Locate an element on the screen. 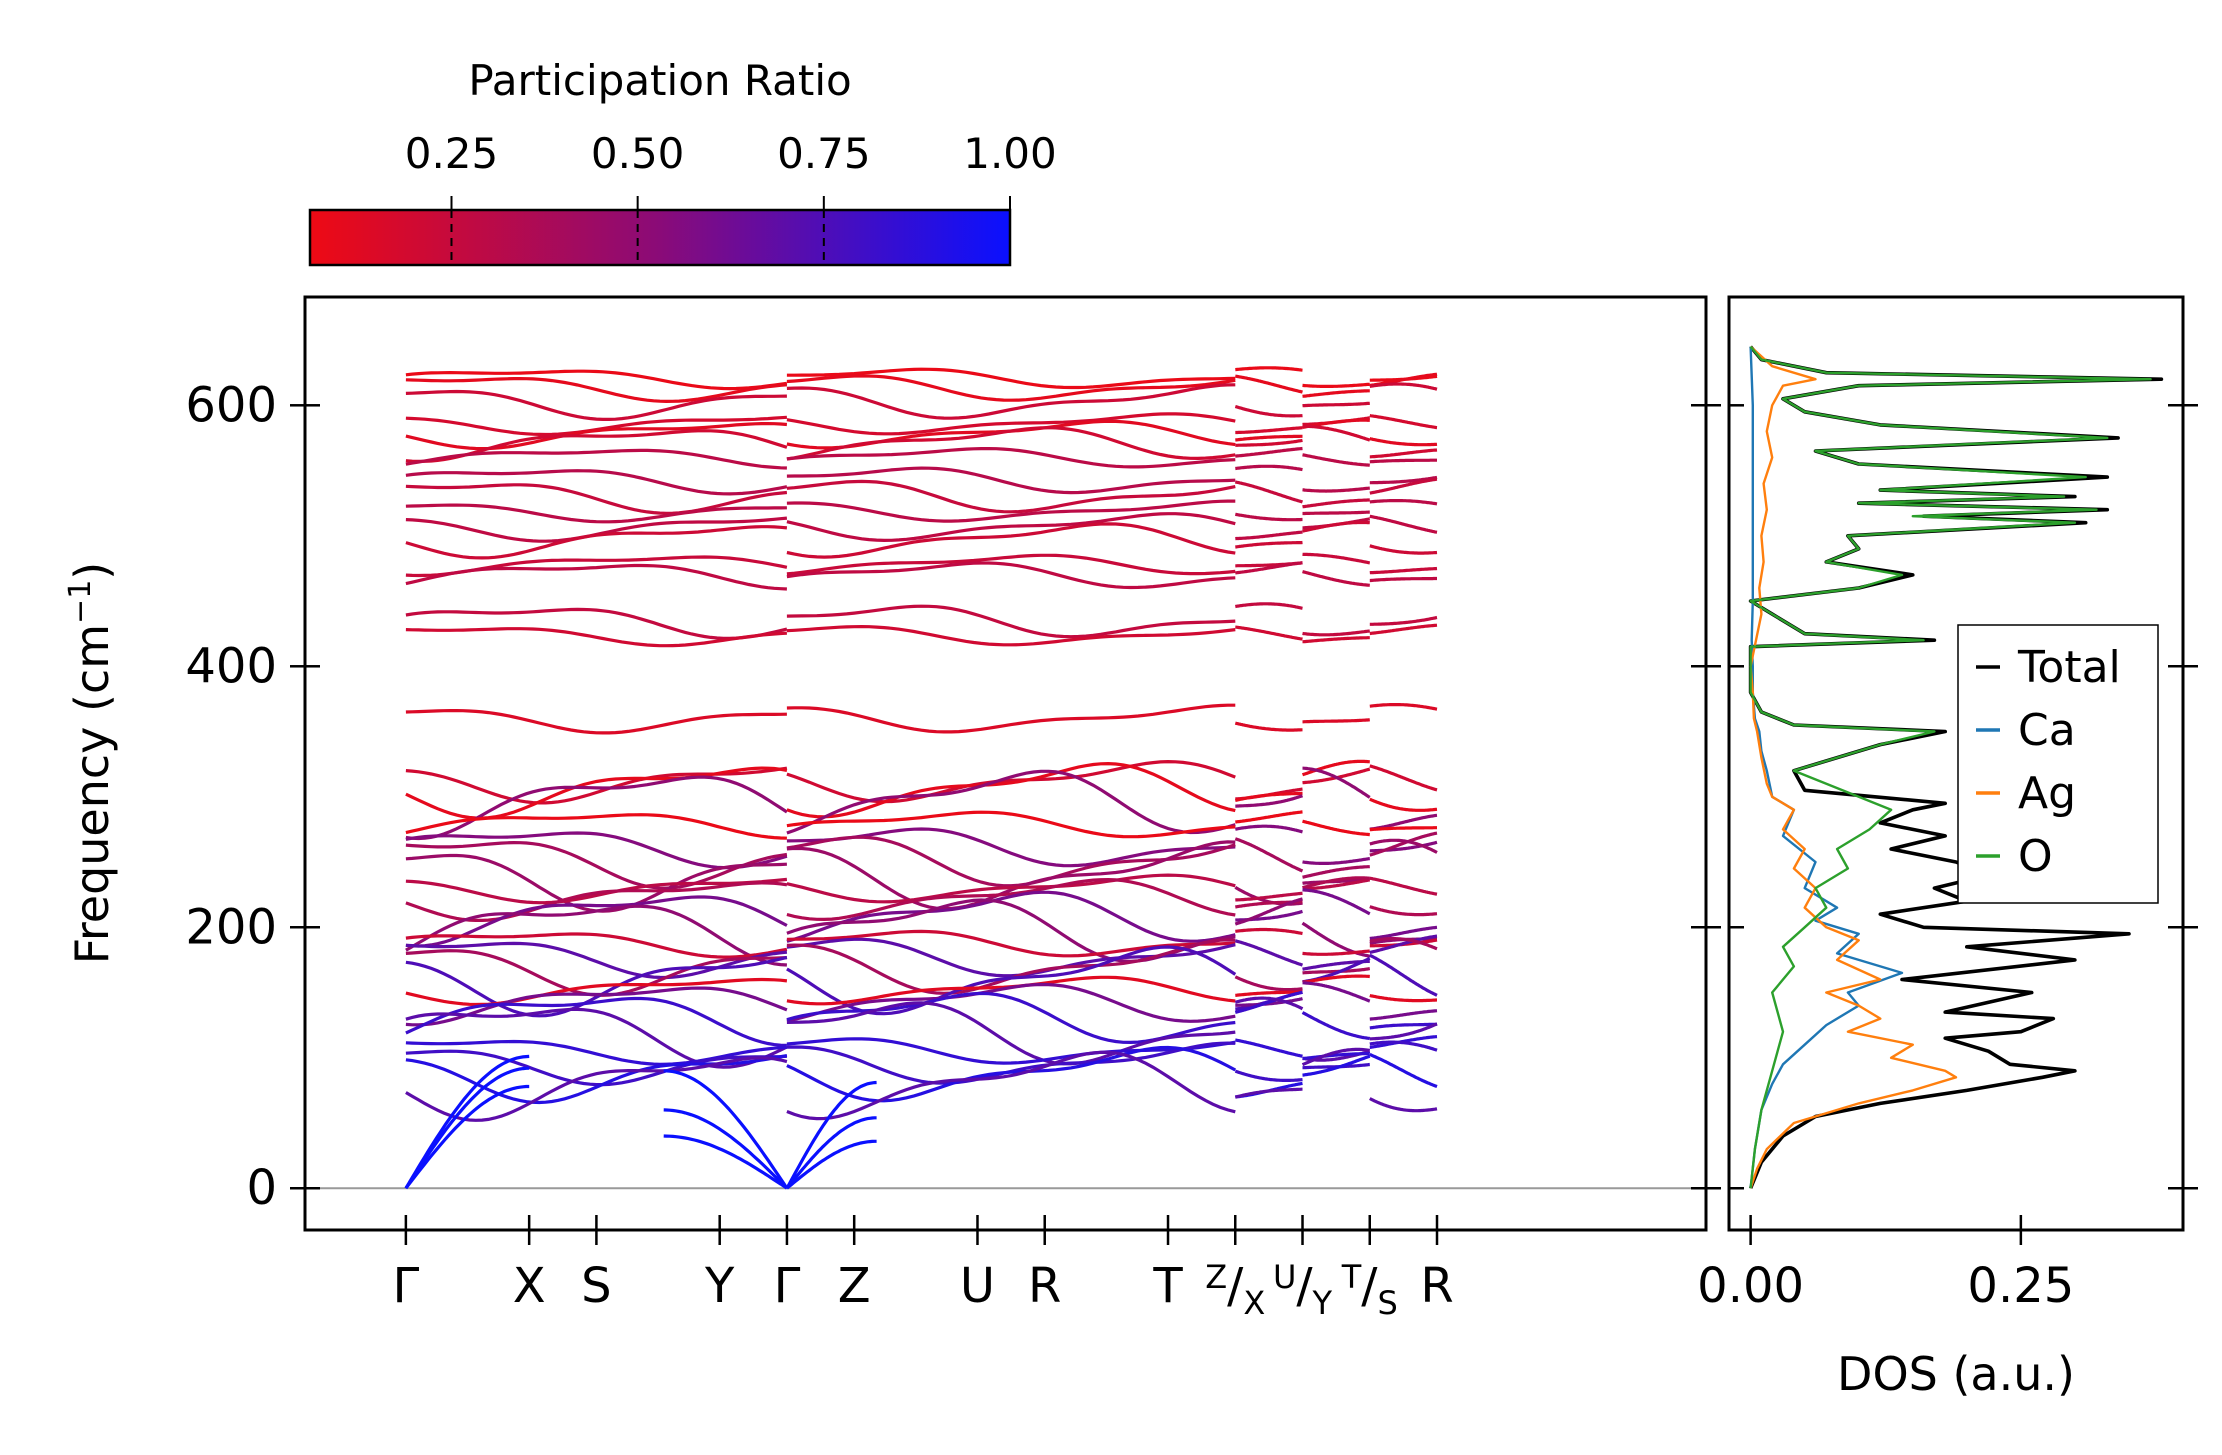 This screenshot has height=1455, width=2222. kpoint-label: Z/X is located at coordinates (1235, 1290).